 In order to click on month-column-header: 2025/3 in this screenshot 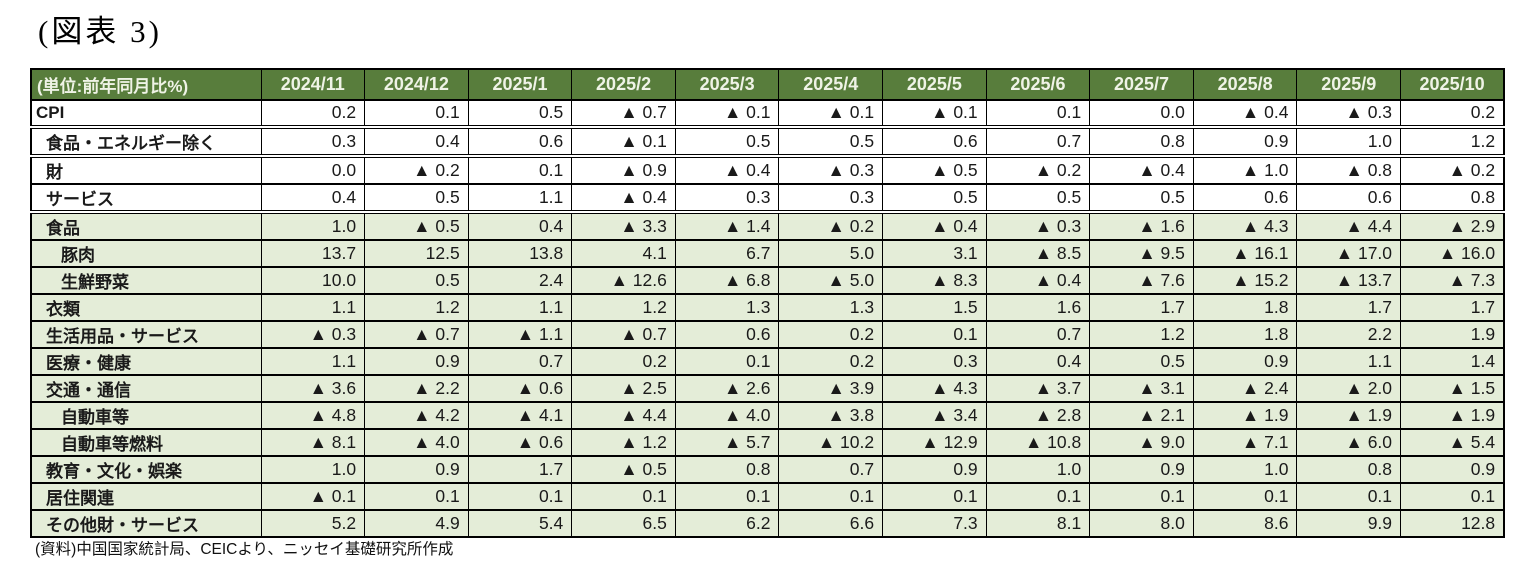, I will do `click(727, 84)`.